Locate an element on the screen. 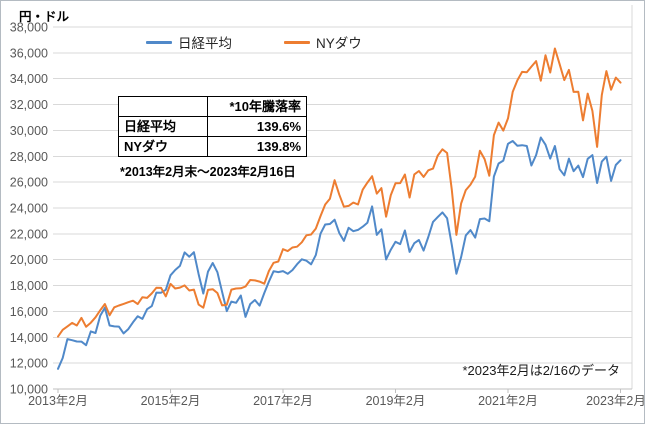 This screenshot has height=424, width=645. y-tick-label: 14,000 is located at coordinates (29, 338).